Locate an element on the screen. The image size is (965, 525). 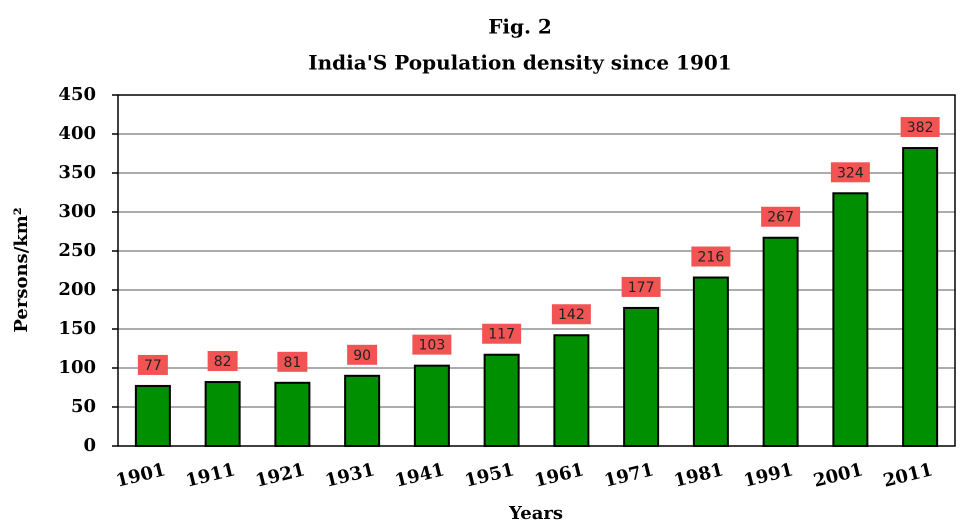
data-label: 267 is located at coordinates (780, 218).